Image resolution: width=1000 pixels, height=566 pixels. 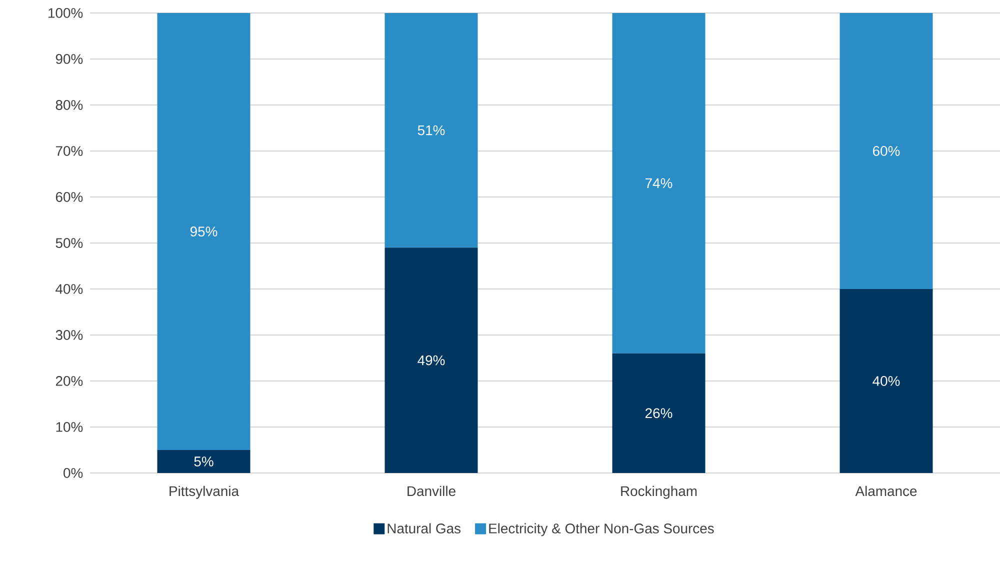 What do you see at coordinates (205, 492) in the screenshot?
I see `x-tick-label: Pittsylvania` at bounding box center [205, 492].